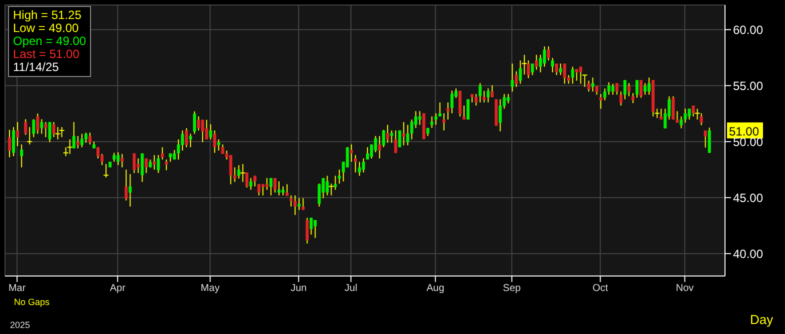 This screenshot has height=334, width=785. What do you see at coordinates (210, 288) in the screenshot?
I see `x-tick-label: May` at bounding box center [210, 288].